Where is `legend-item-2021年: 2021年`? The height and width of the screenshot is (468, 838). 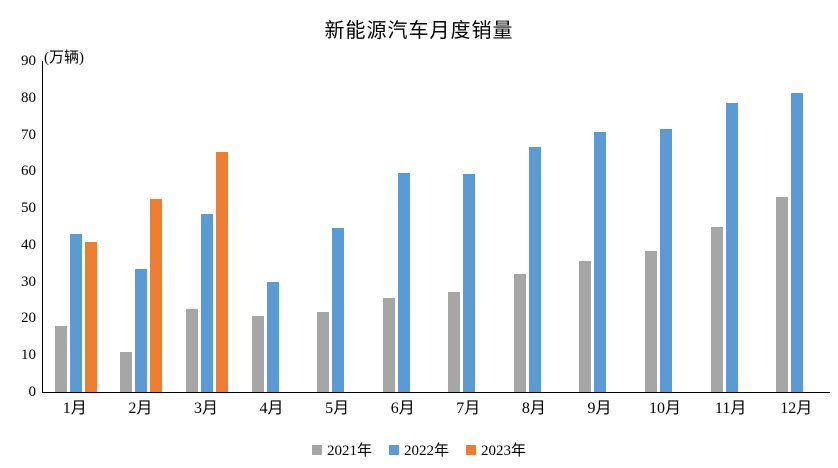
legend-item-2021年: 2021年 is located at coordinates (341, 449).